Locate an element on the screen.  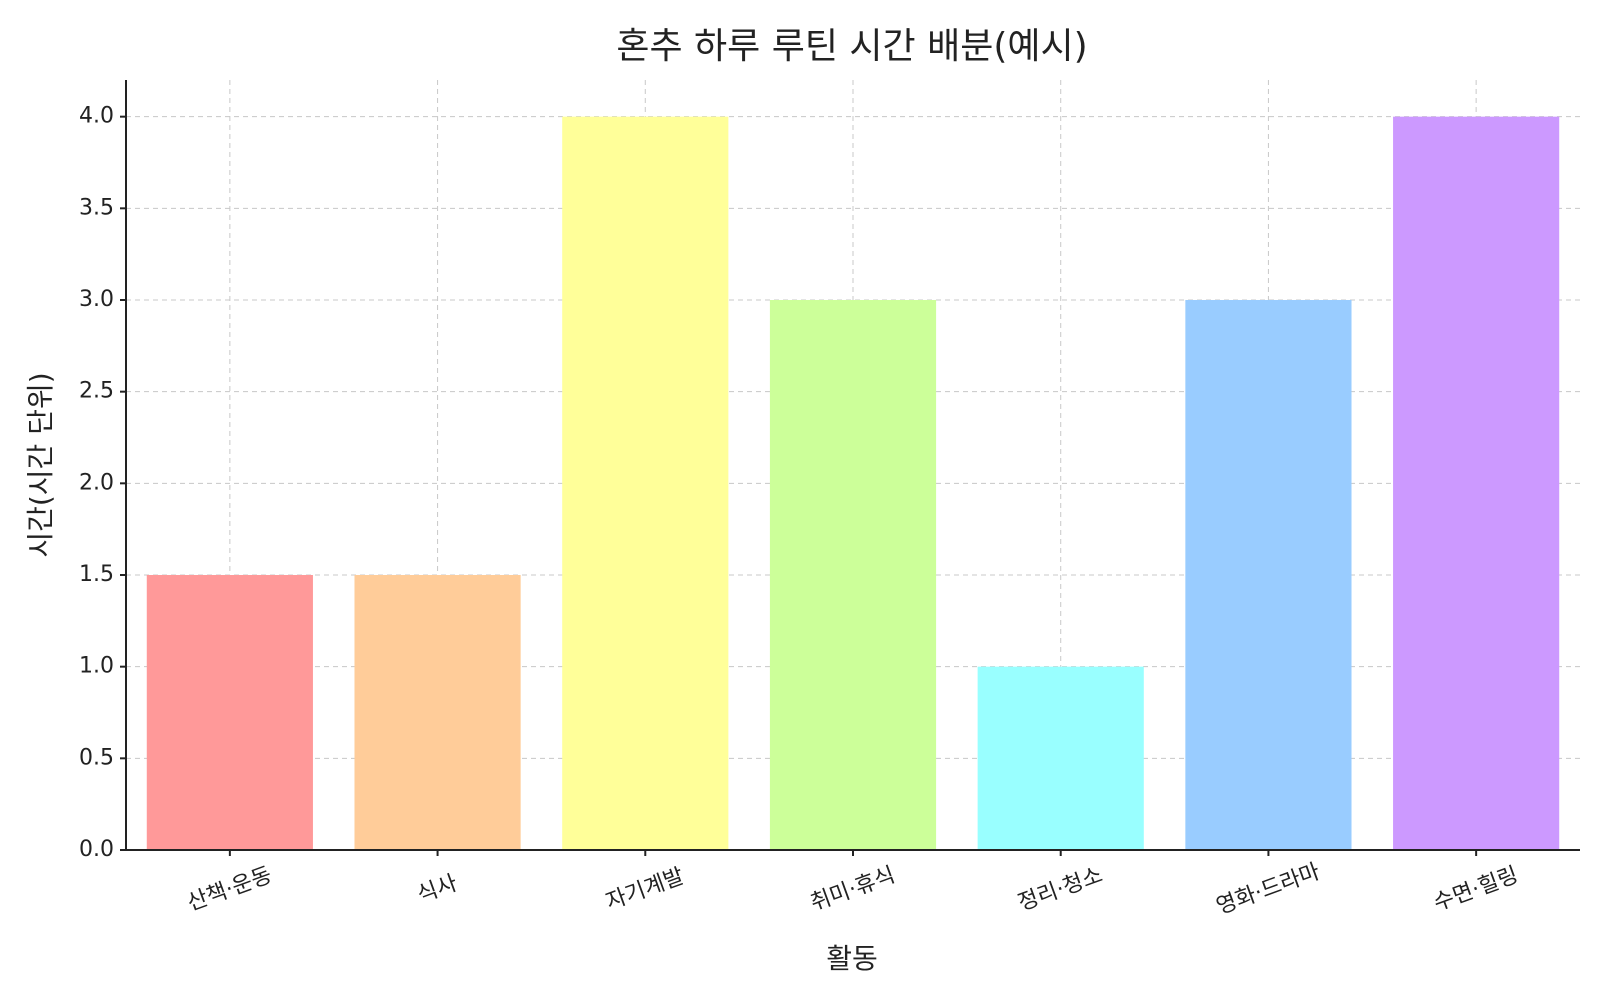
chart-title: 혼추 하루 루틴 시간 배분(예시) is located at coordinates (851, 46).